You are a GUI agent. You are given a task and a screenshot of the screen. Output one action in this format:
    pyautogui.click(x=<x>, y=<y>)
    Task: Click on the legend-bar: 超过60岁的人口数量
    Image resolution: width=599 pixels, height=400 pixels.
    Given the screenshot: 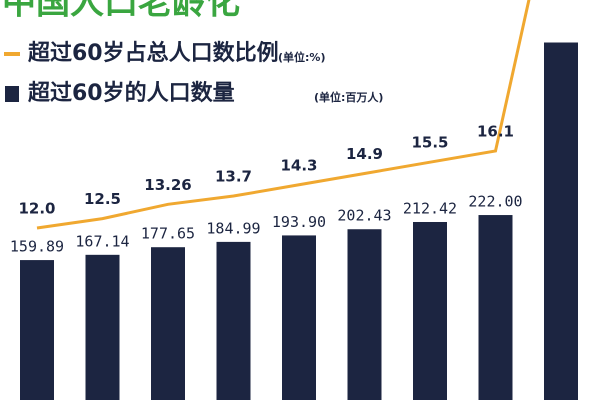 What is the action you would take?
    pyautogui.click(x=131, y=93)
    